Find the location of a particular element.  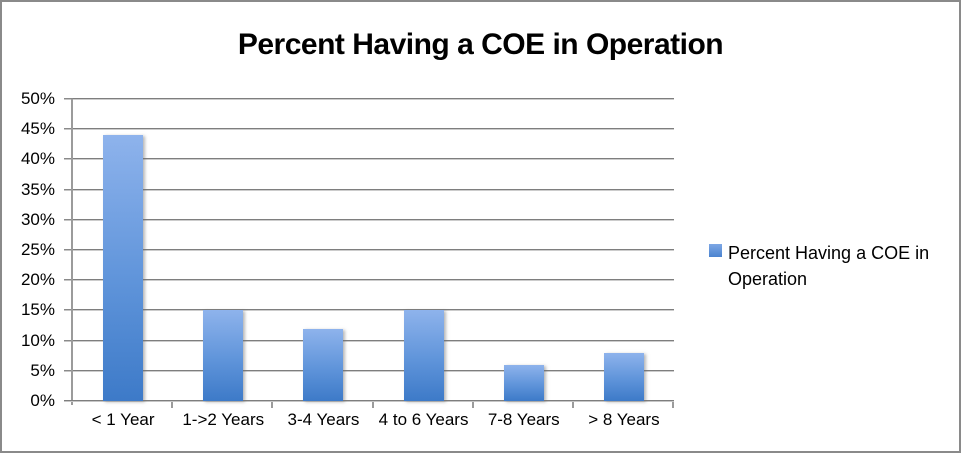

y-axis-label: 5% is located at coordinates (42, 370).